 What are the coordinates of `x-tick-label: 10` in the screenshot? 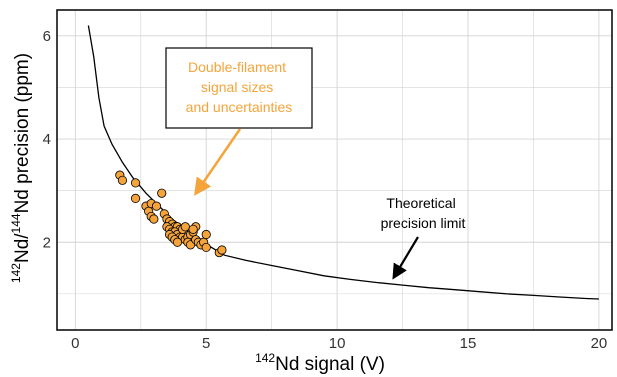 It's located at (337, 343).